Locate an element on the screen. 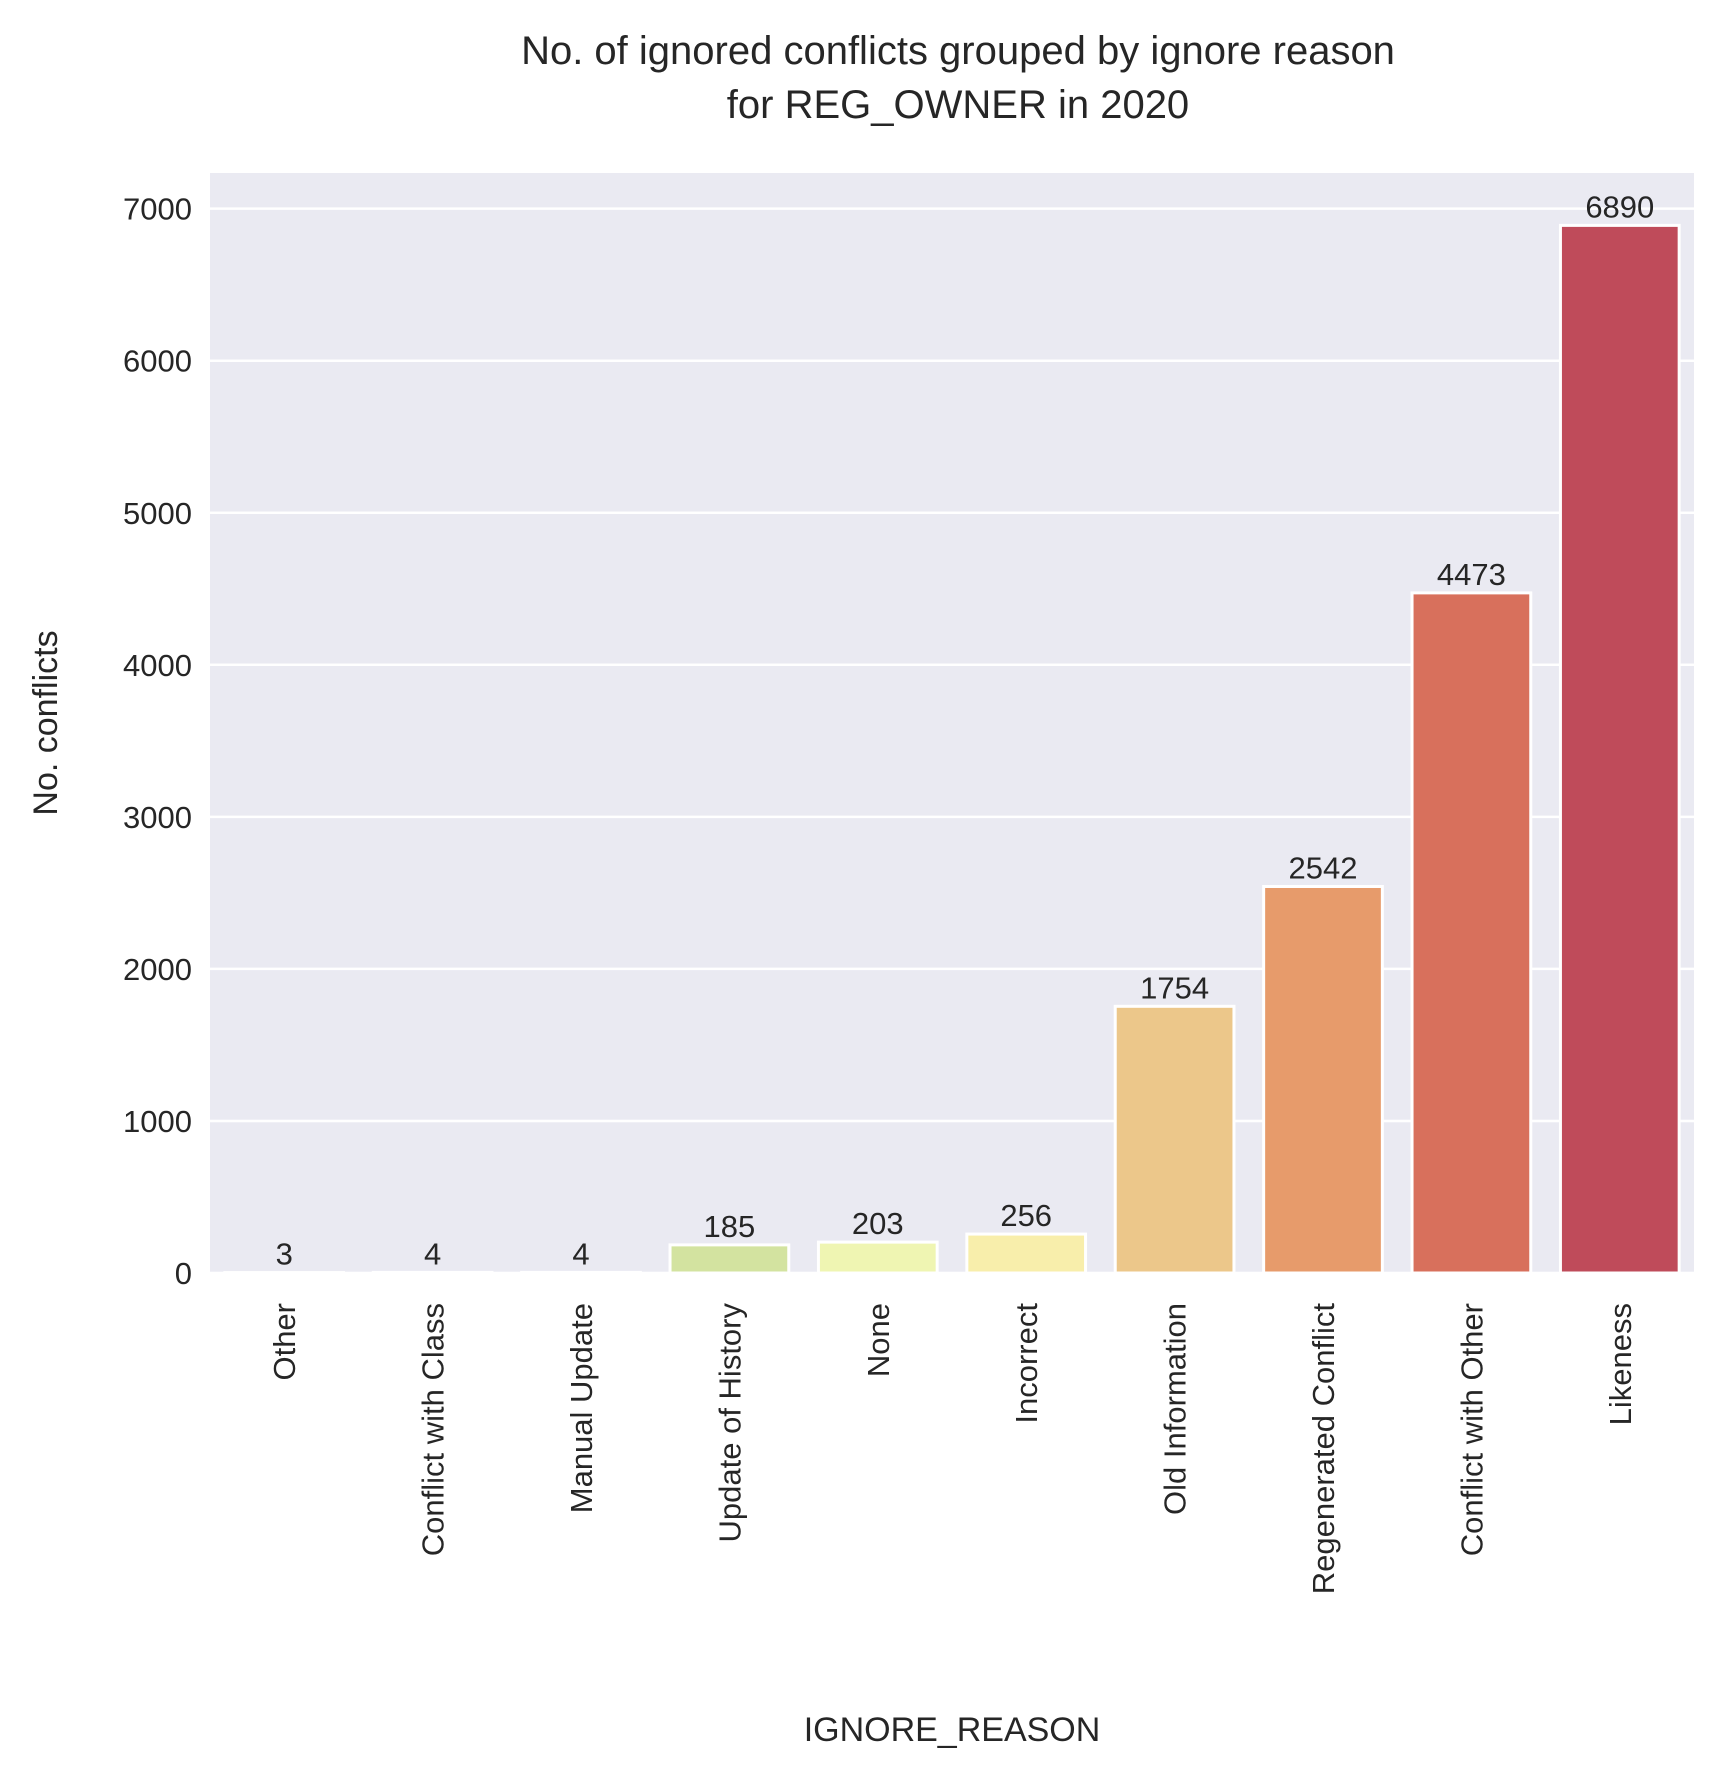  y-tick-label: 4000 is located at coordinates (157, 665).